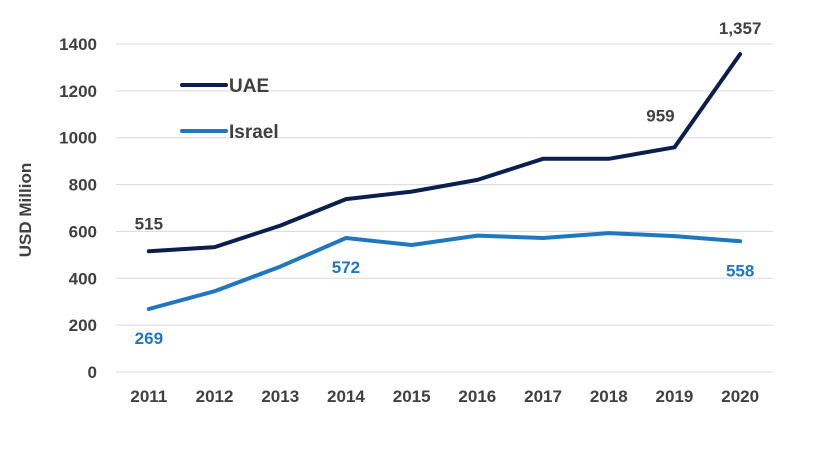 The image size is (817, 451). I want to click on y-tick-label: 200, so click(83, 325).